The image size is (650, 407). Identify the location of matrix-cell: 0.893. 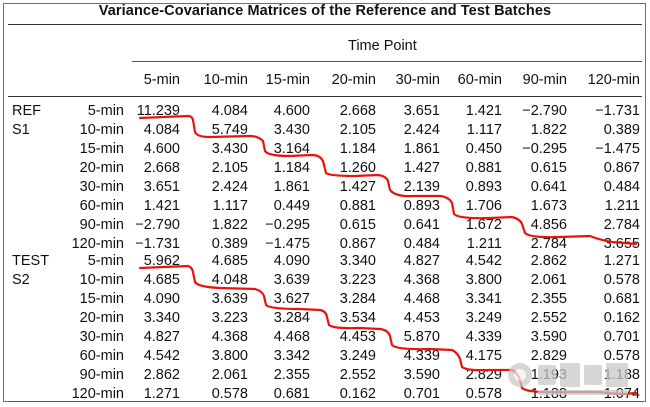
(483, 187).